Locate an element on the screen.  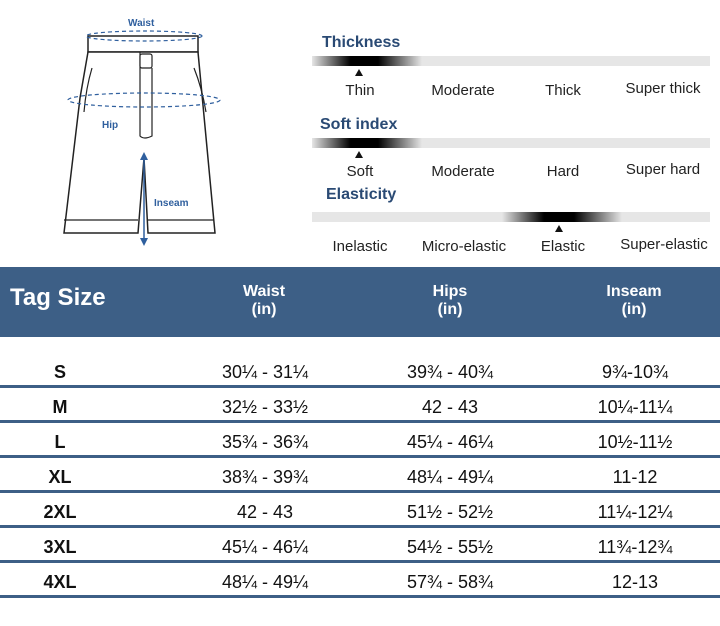
table-row: 3XL 45¼ - 46¼ 54½ - 55½ 11¾-12¾ is located at coordinates (360, 546).